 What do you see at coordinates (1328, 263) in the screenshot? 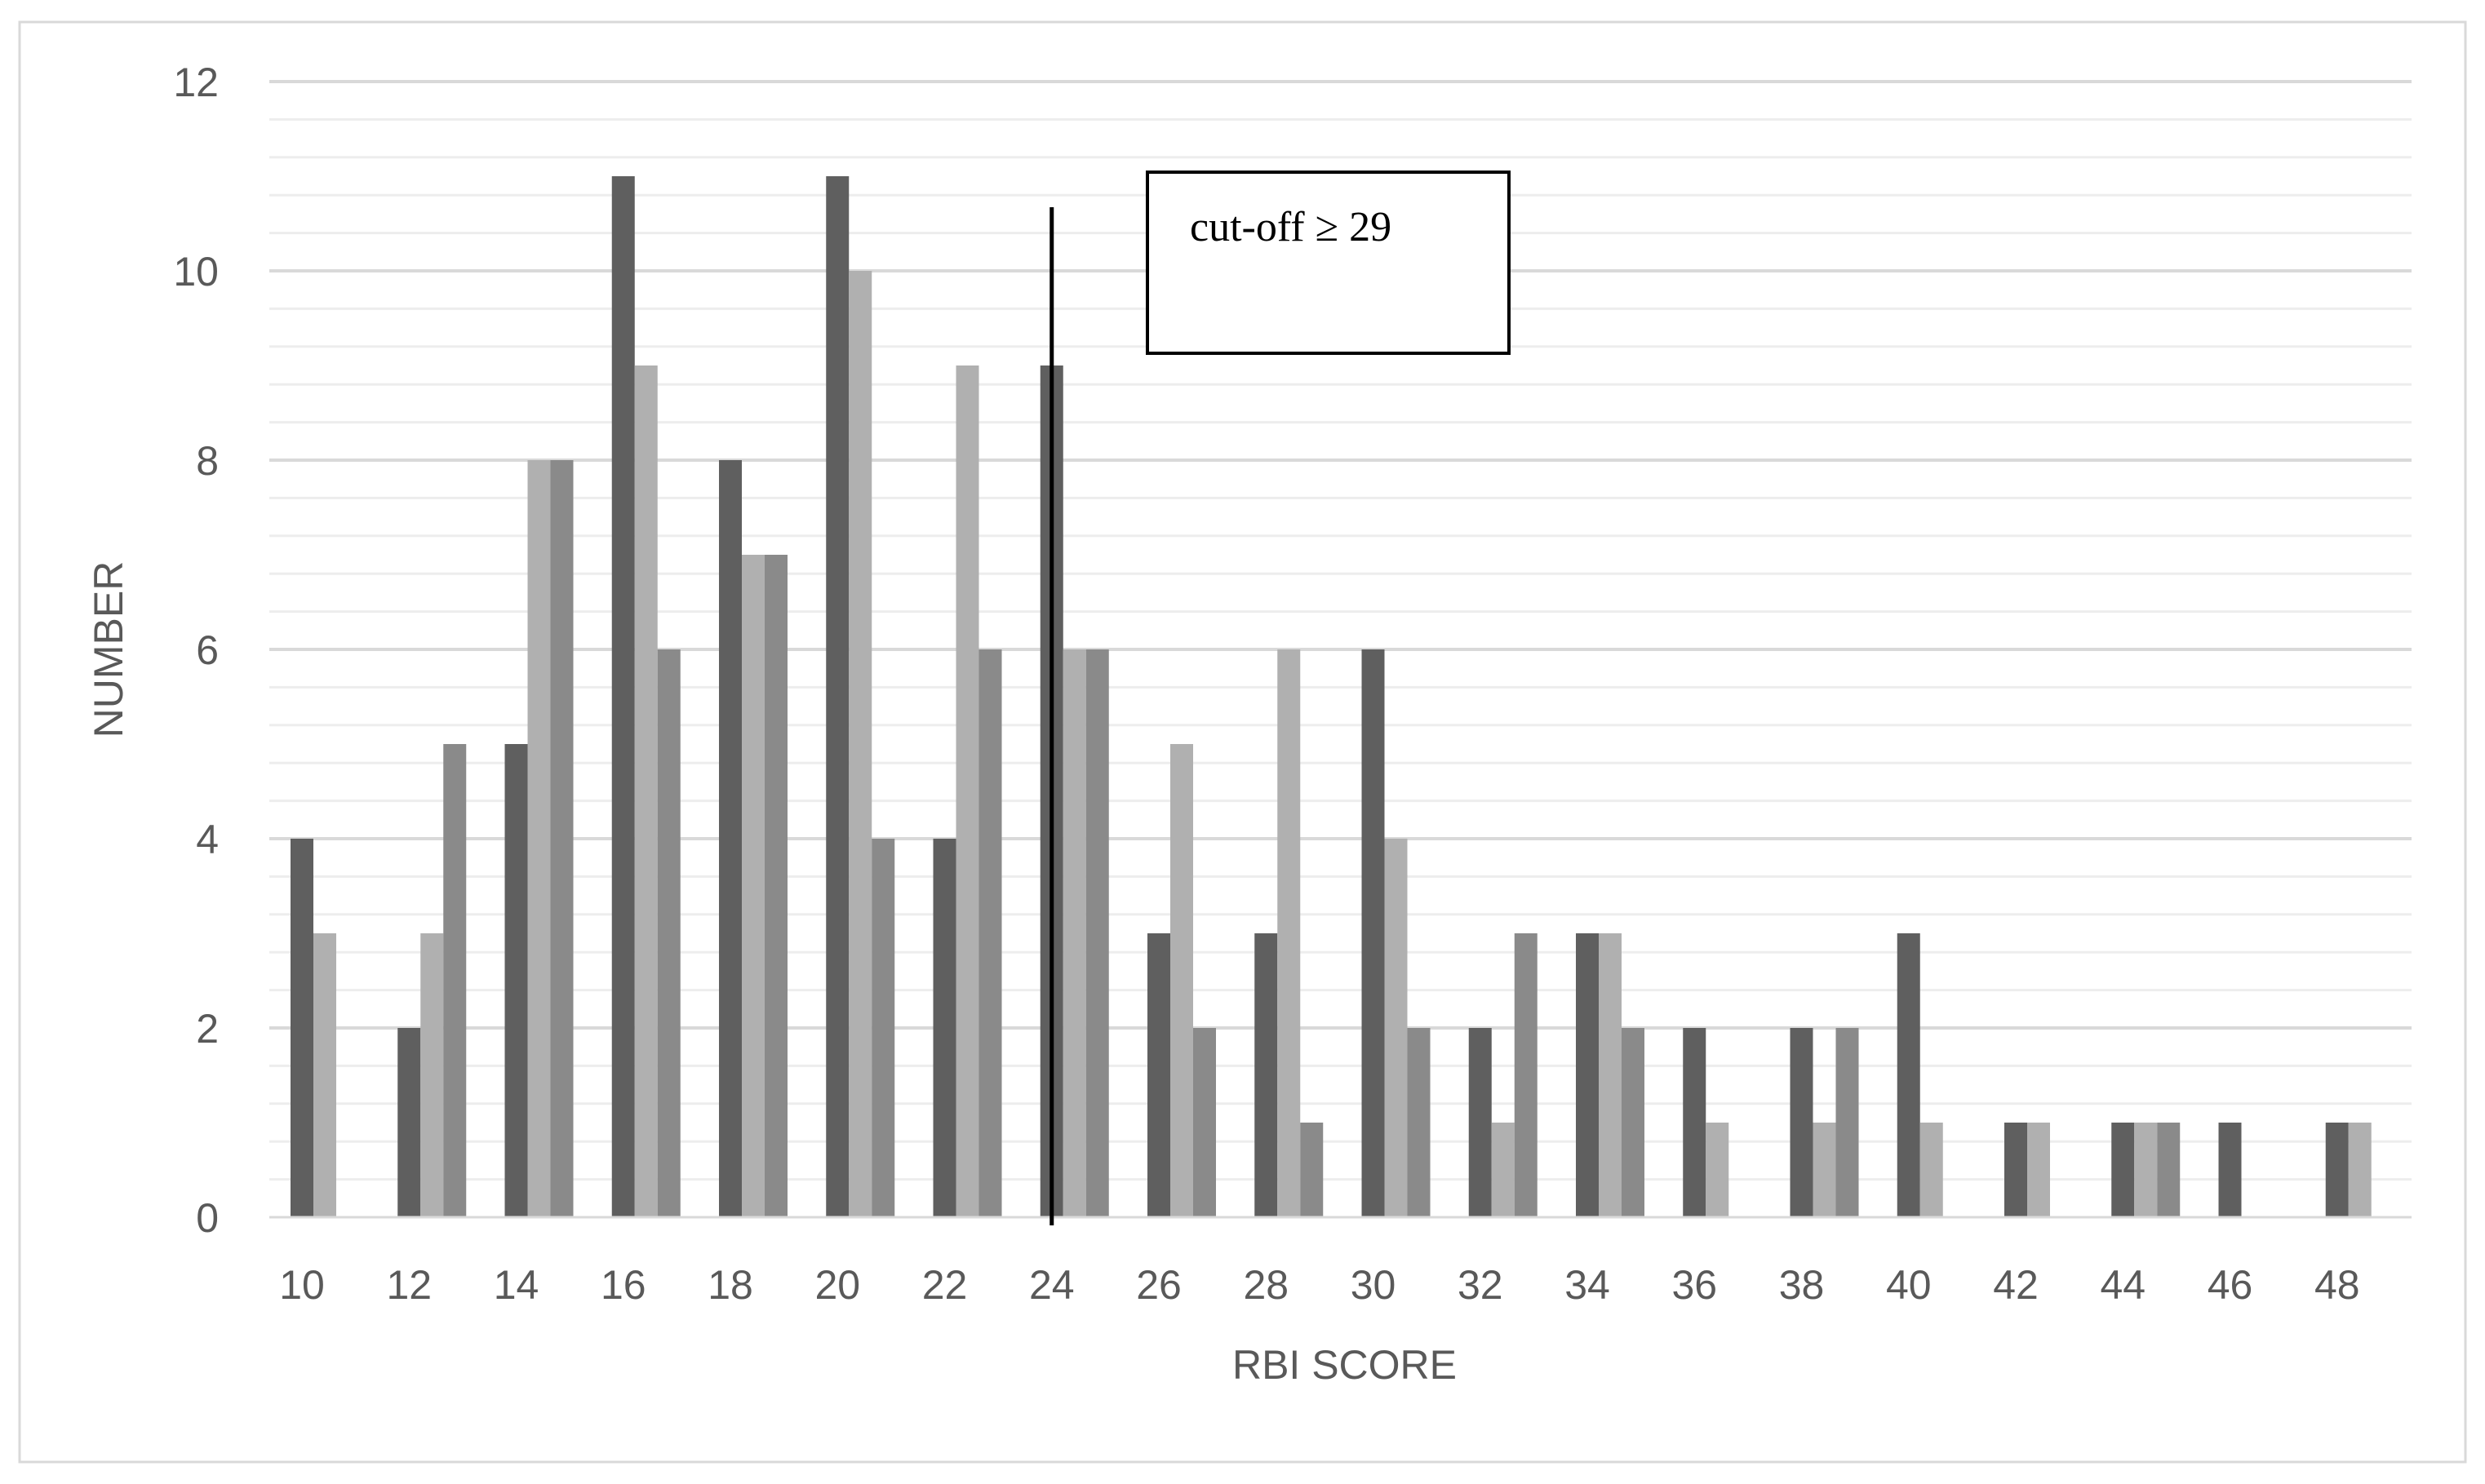
I see `cutoff-annotation-box` at bounding box center [1328, 263].